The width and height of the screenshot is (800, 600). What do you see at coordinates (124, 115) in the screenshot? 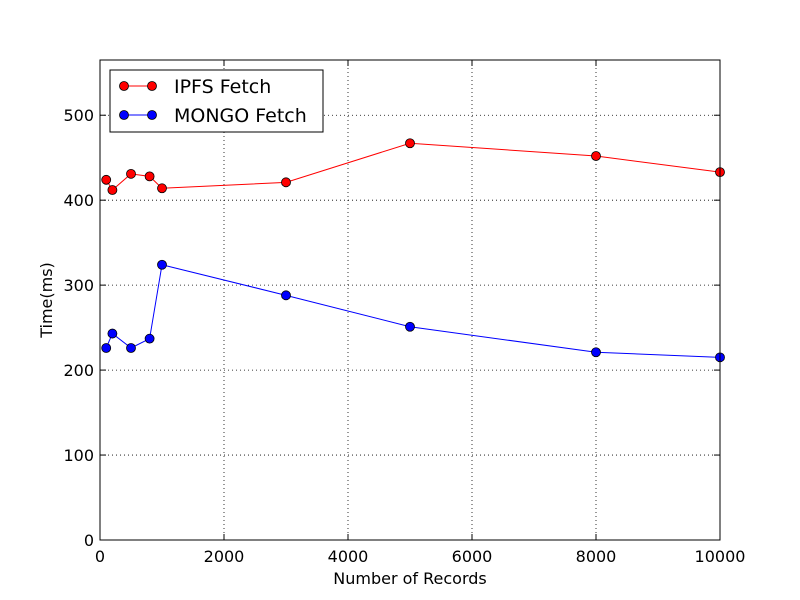
I see `legend-marker-mongo-left` at bounding box center [124, 115].